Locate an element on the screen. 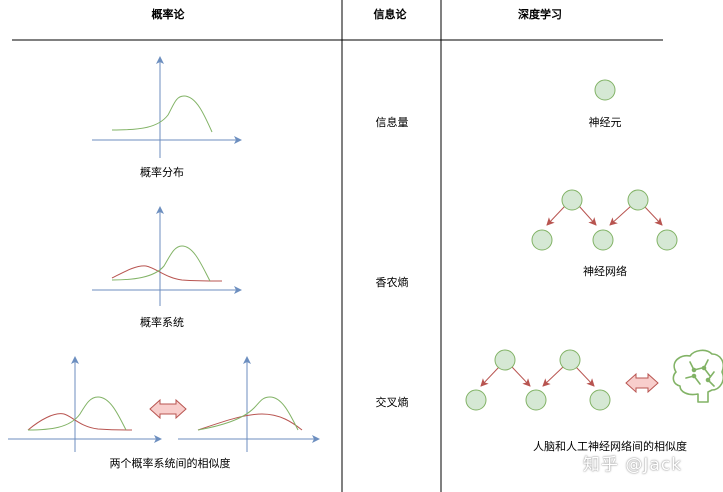 This screenshot has height=492, width=723. watermark: 知乎 @Jack is located at coordinates (633, 465).